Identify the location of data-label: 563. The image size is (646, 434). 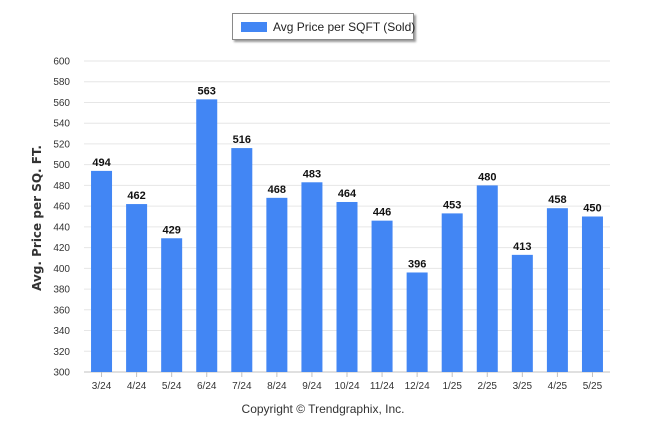
(207, 91).